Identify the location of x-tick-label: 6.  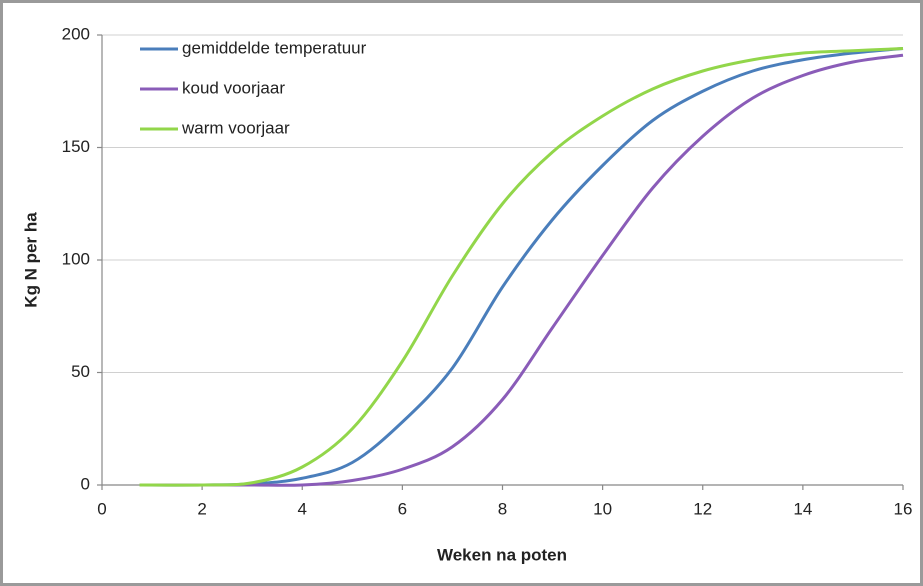
(402, 508).